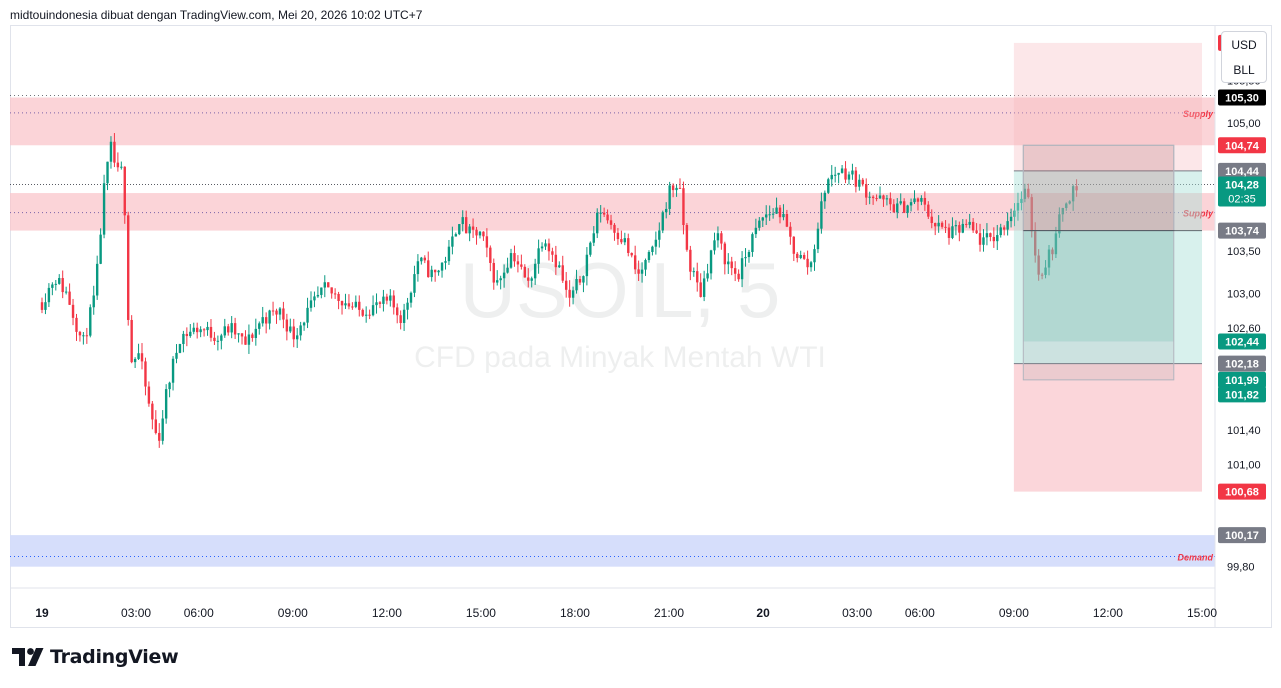 The image size is (1281, 688). Describe the element at coordinates (1242, 363) in the screenshot. I see `price-label-badge: 102,18` at that location.